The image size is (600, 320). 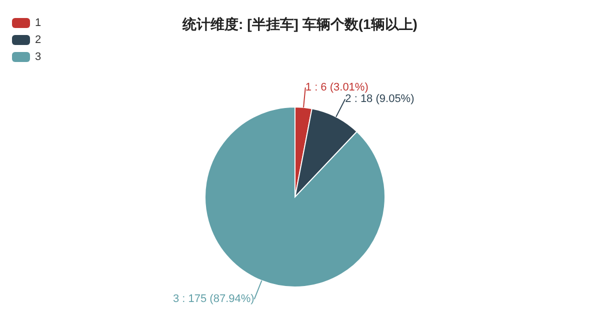 I want to click on legend-label: 3, so click(x=38, y=56).